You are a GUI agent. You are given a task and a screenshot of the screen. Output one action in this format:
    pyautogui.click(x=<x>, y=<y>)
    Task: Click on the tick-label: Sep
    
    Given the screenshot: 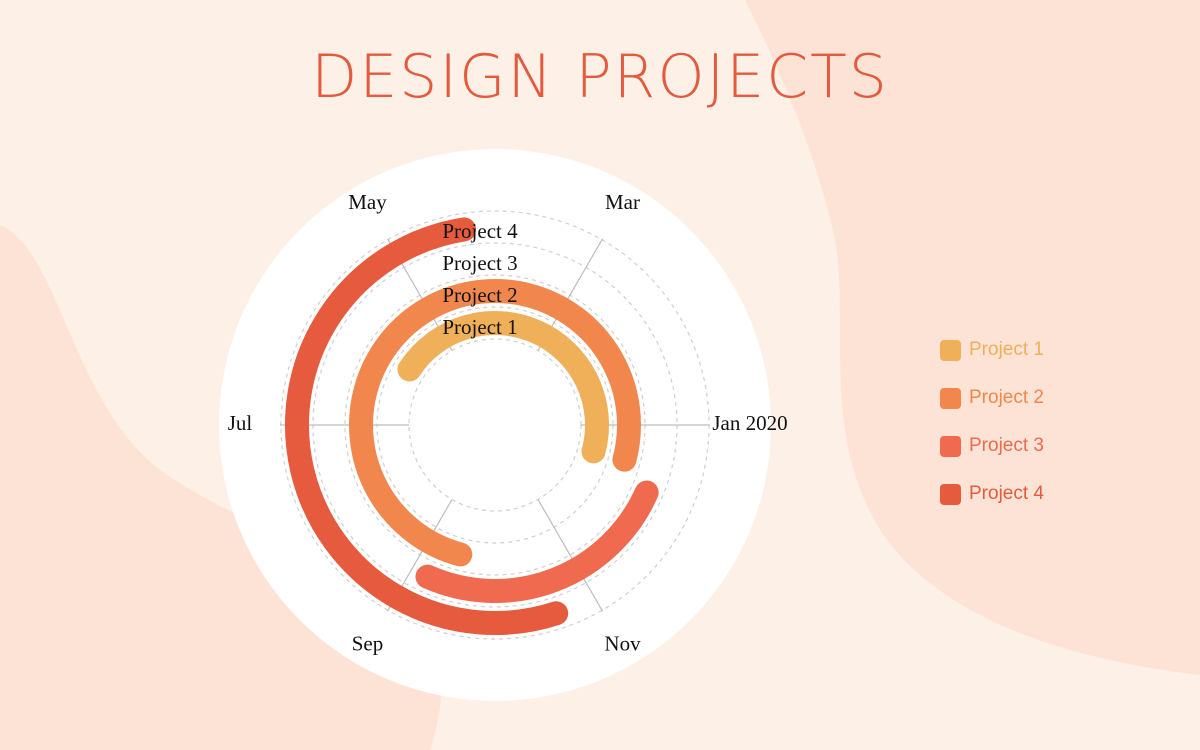 What is the action you would take?
    pyautogui.click(x=368, y=644)
    